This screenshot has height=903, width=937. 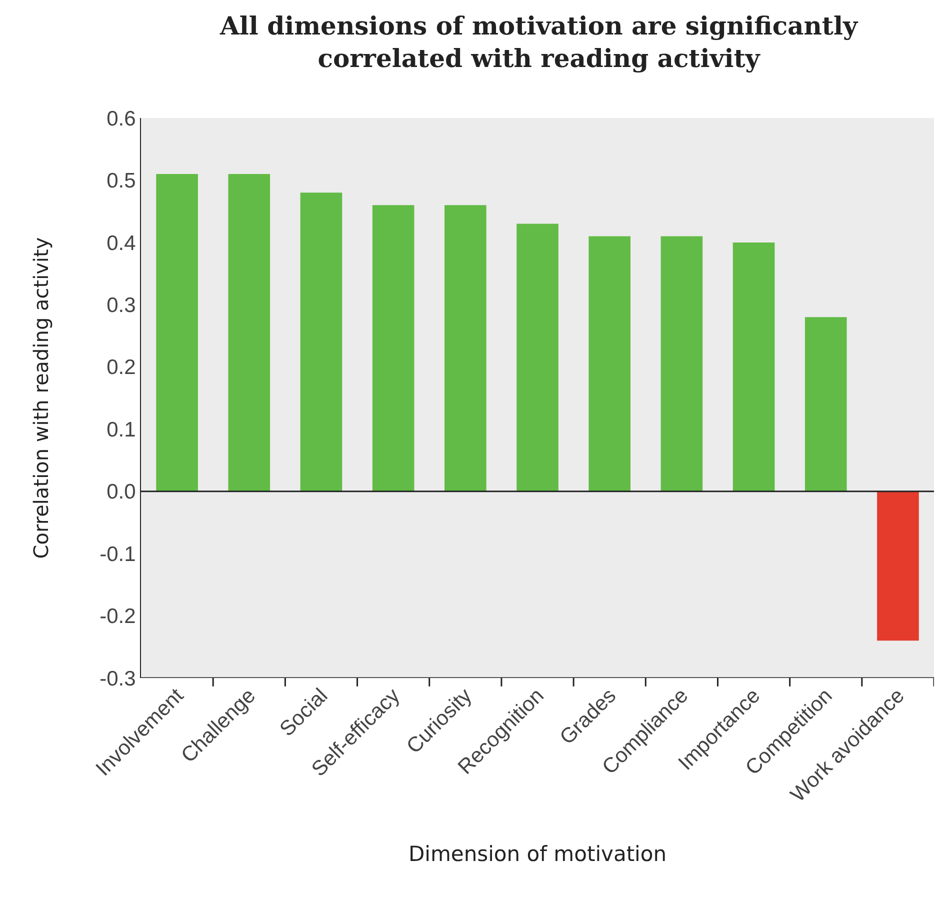 What do you see at coordinates (118, 616) in the screenshot?
I see `y-tick-label: -0.2` at bounding box center [118, 616].